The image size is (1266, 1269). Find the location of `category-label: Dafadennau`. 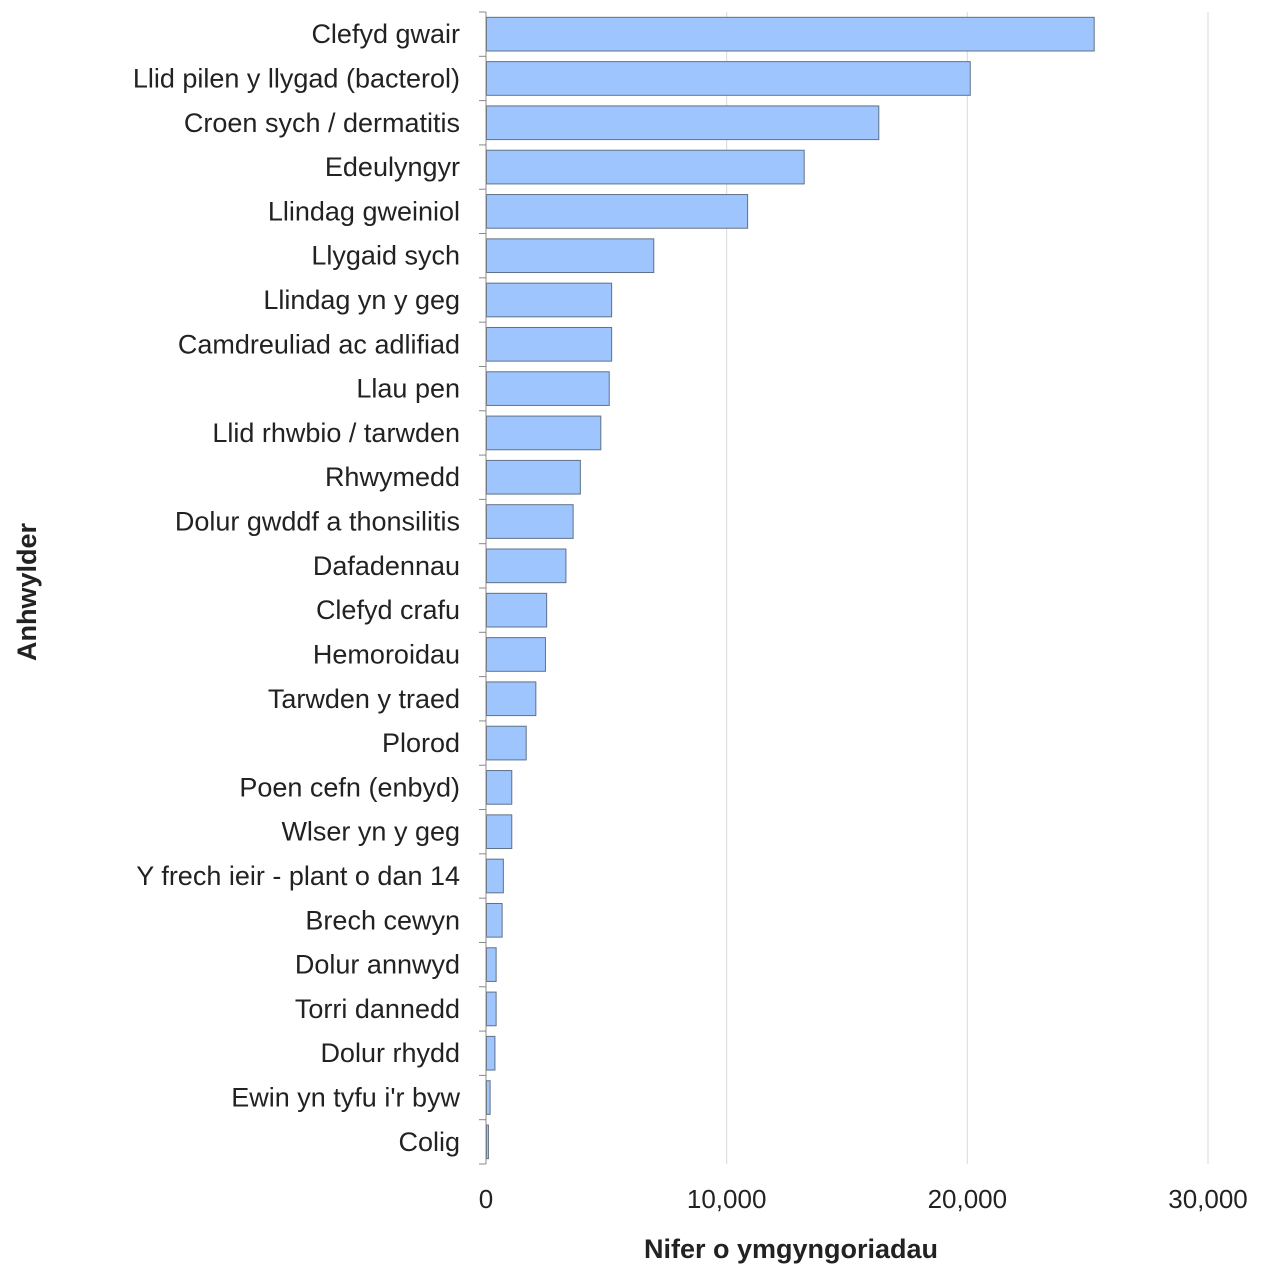

category-label: Dafadennau is located at coordinates (386, 566).